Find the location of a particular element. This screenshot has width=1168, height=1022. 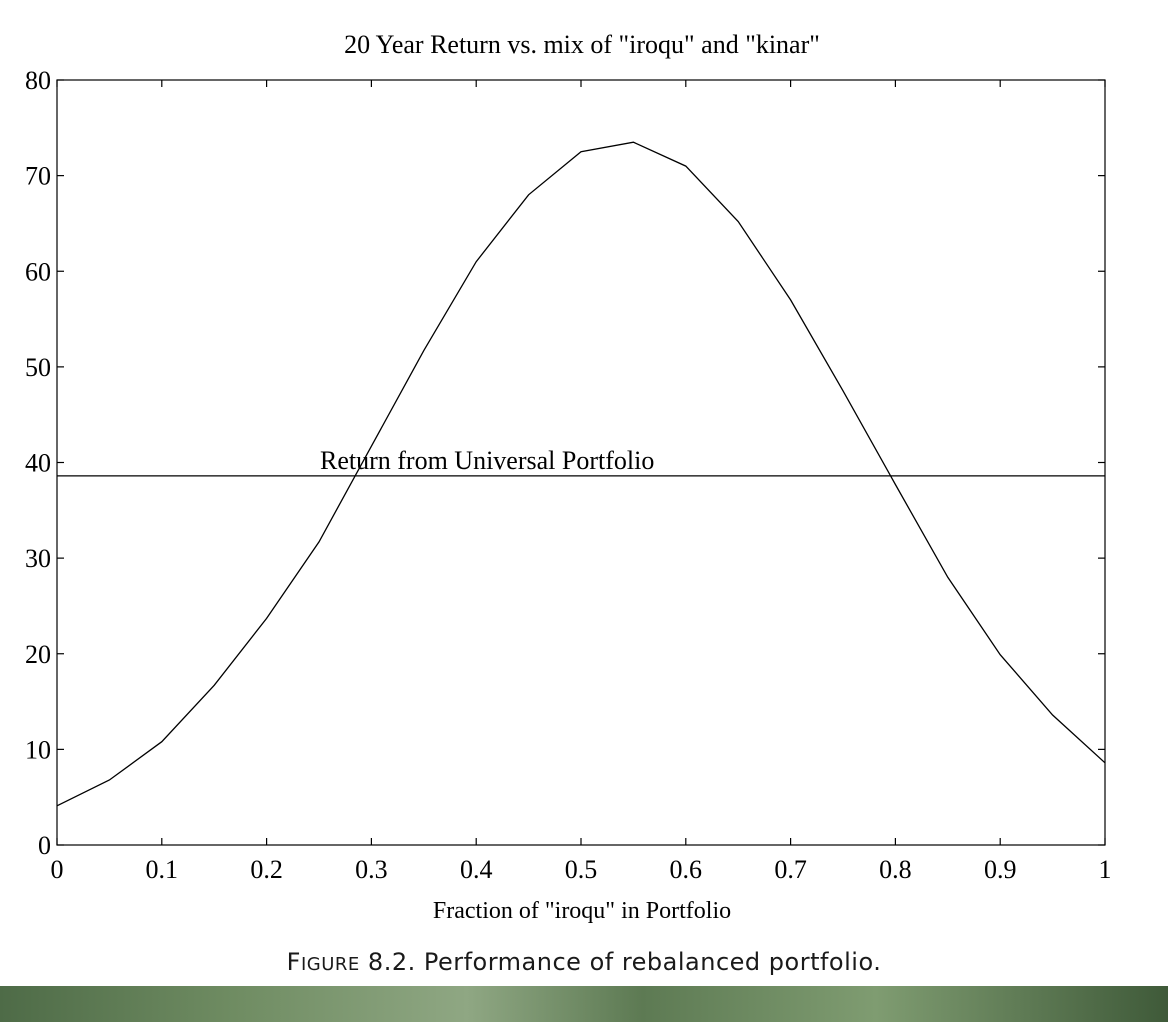

y-tick-label: 70 is located at coordinates (38, 176).